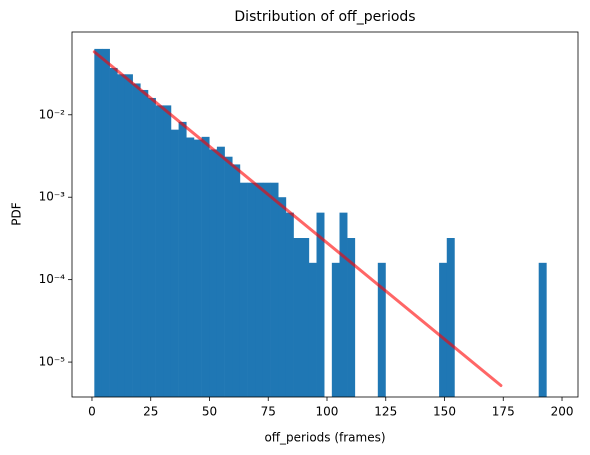 Image resolution: width=590 pixels, height=455 pixels. What do you see at coordinates (324, 17) in the screenshot?
I see `chart-title: Distribution of off_periods` at bounding box center [324, 17].